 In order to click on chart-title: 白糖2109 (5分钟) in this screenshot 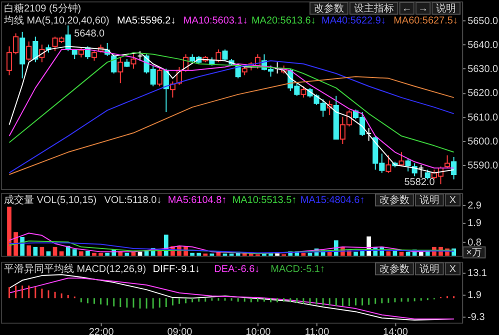, I will do `click(43, 8)`.